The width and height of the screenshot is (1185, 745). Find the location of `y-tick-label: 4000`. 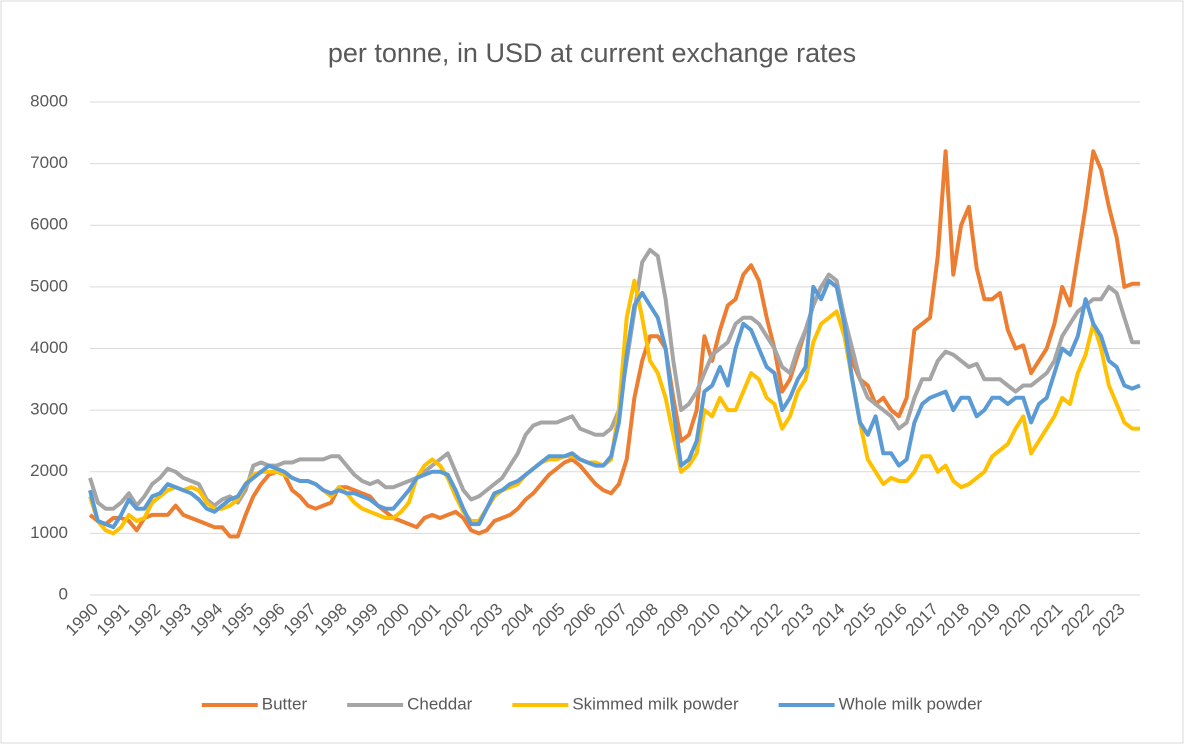

y-tick-label: 4000 is located at coordinates (49, 347).